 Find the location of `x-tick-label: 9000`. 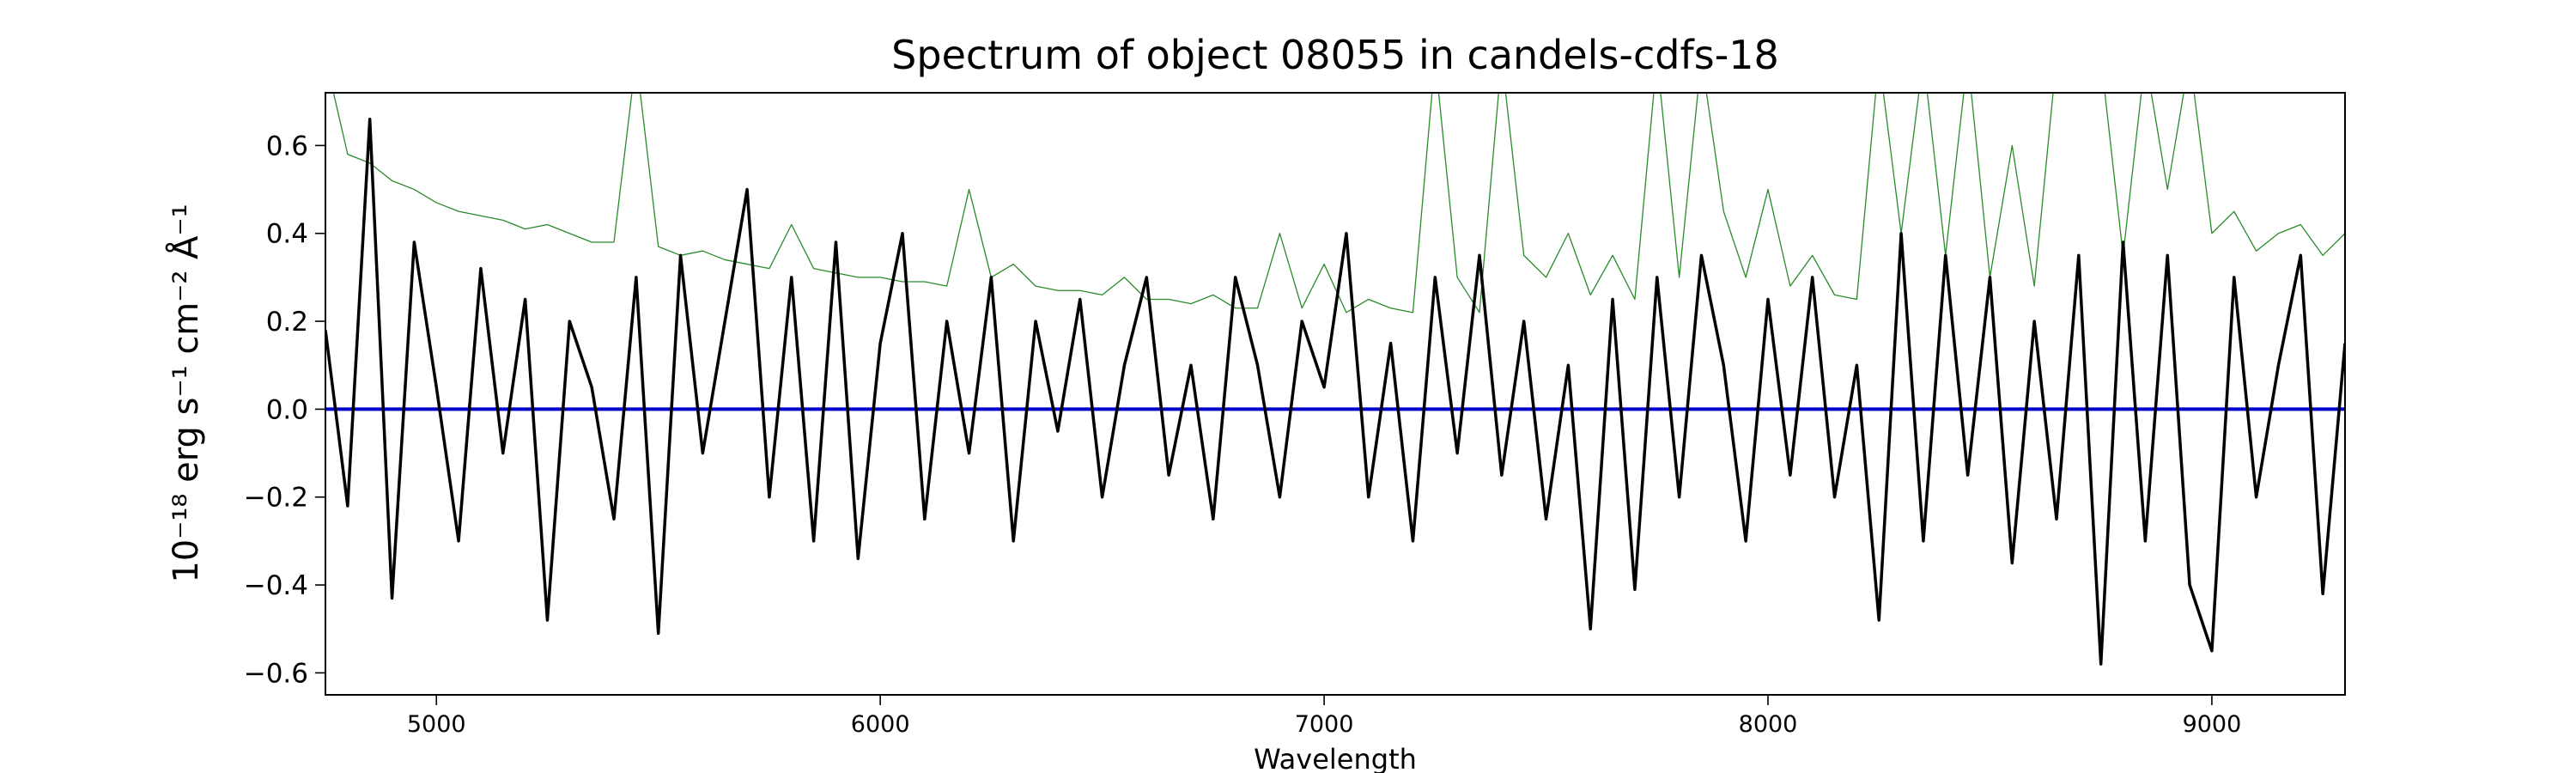

x-tick-label: 9000 is located at coordinates (2212, 724).